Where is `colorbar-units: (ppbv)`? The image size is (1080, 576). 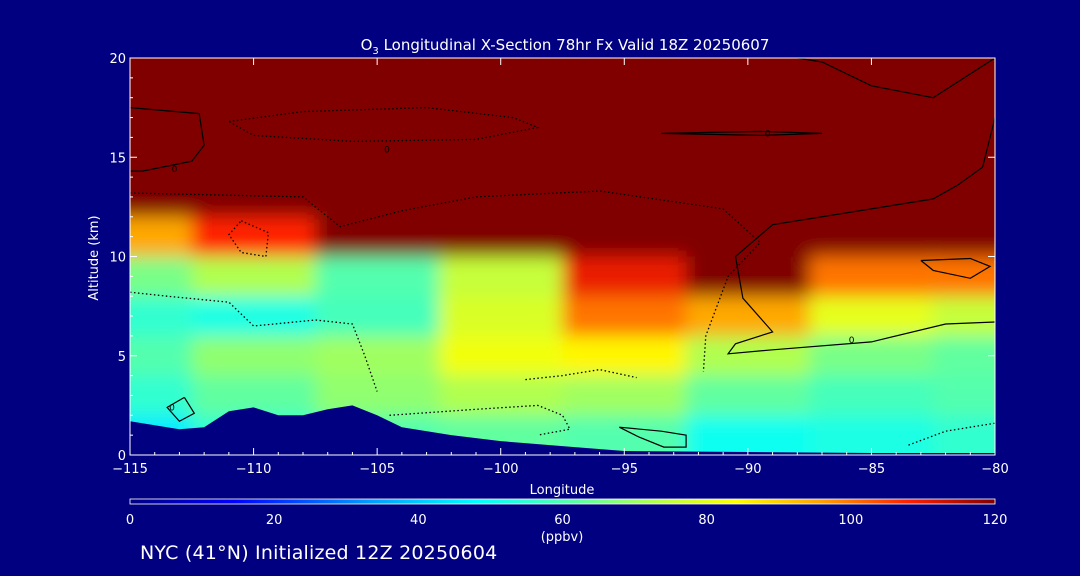 colorbar-units: (ppbv) is located at coordinates (562, 537).